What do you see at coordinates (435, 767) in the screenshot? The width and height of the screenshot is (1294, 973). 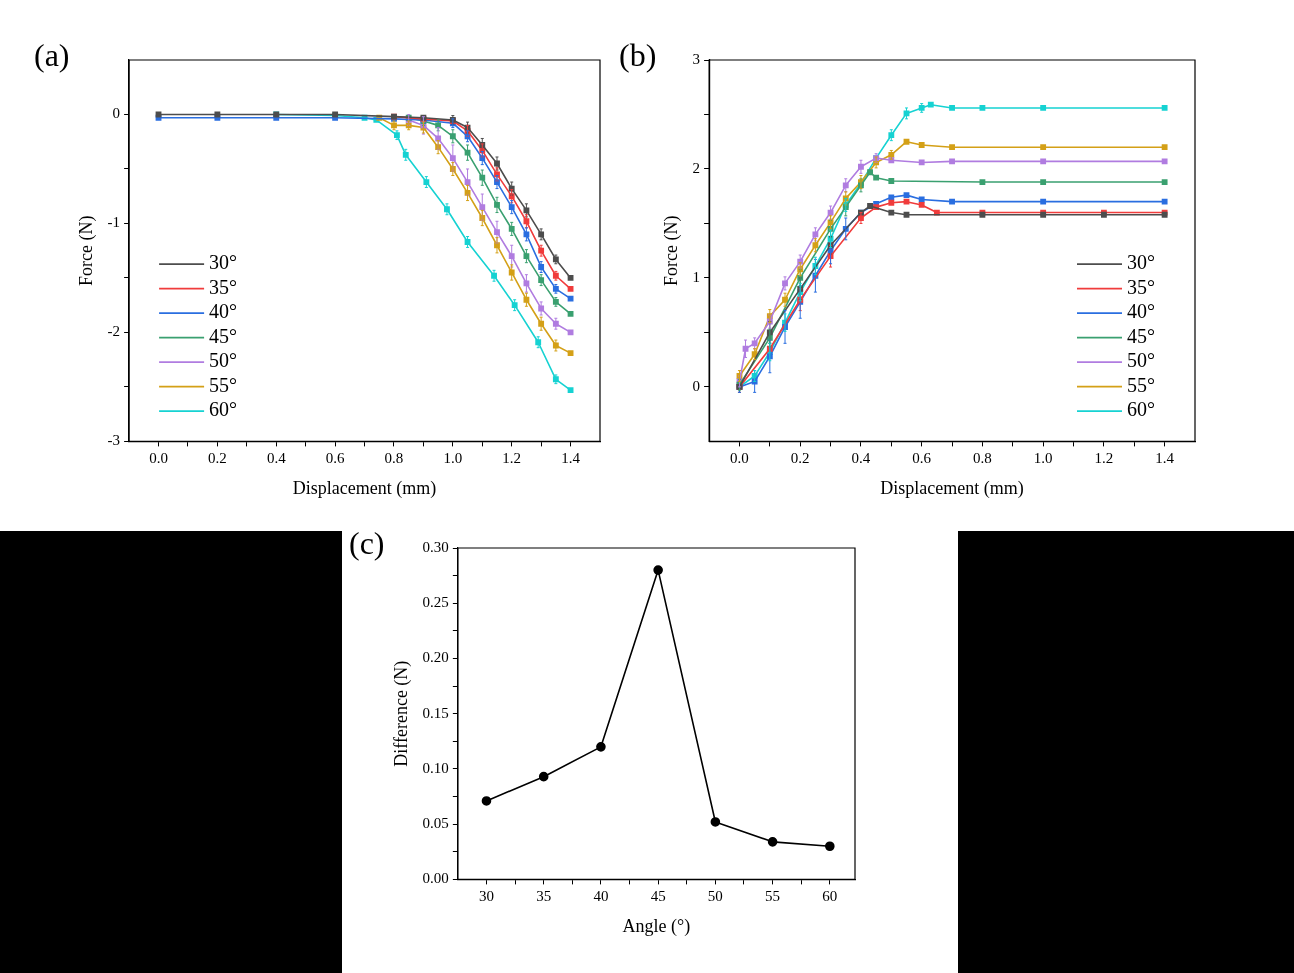 I see `y-tick-label: 0.10` at bounding box center [435, 767].